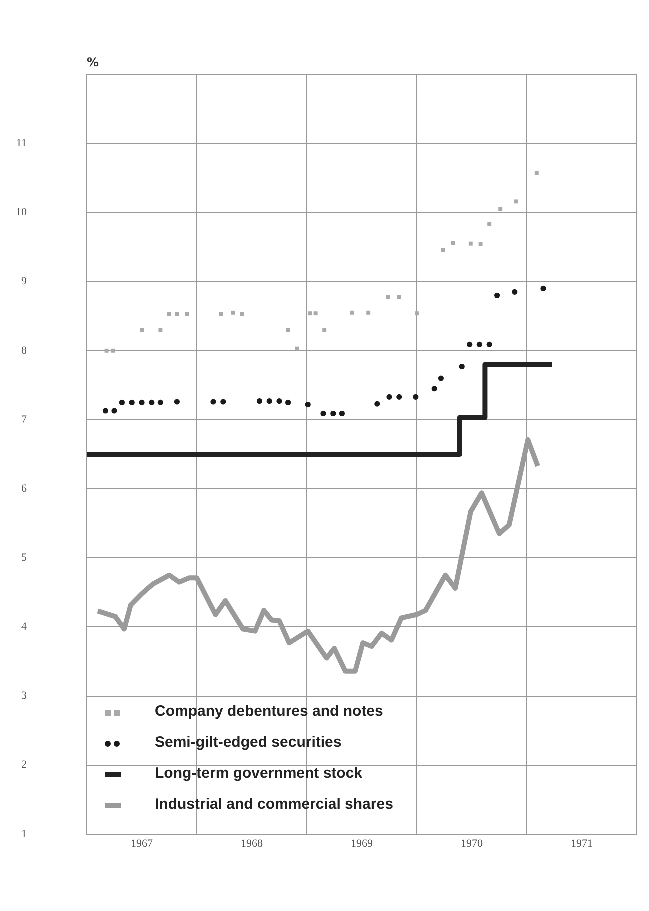 This screenshot has height=911, width=649. What do you see at coordinates (25, 420) in the screenshot?
I see `y-tick-label: 7` at bounding box center [25, 420].